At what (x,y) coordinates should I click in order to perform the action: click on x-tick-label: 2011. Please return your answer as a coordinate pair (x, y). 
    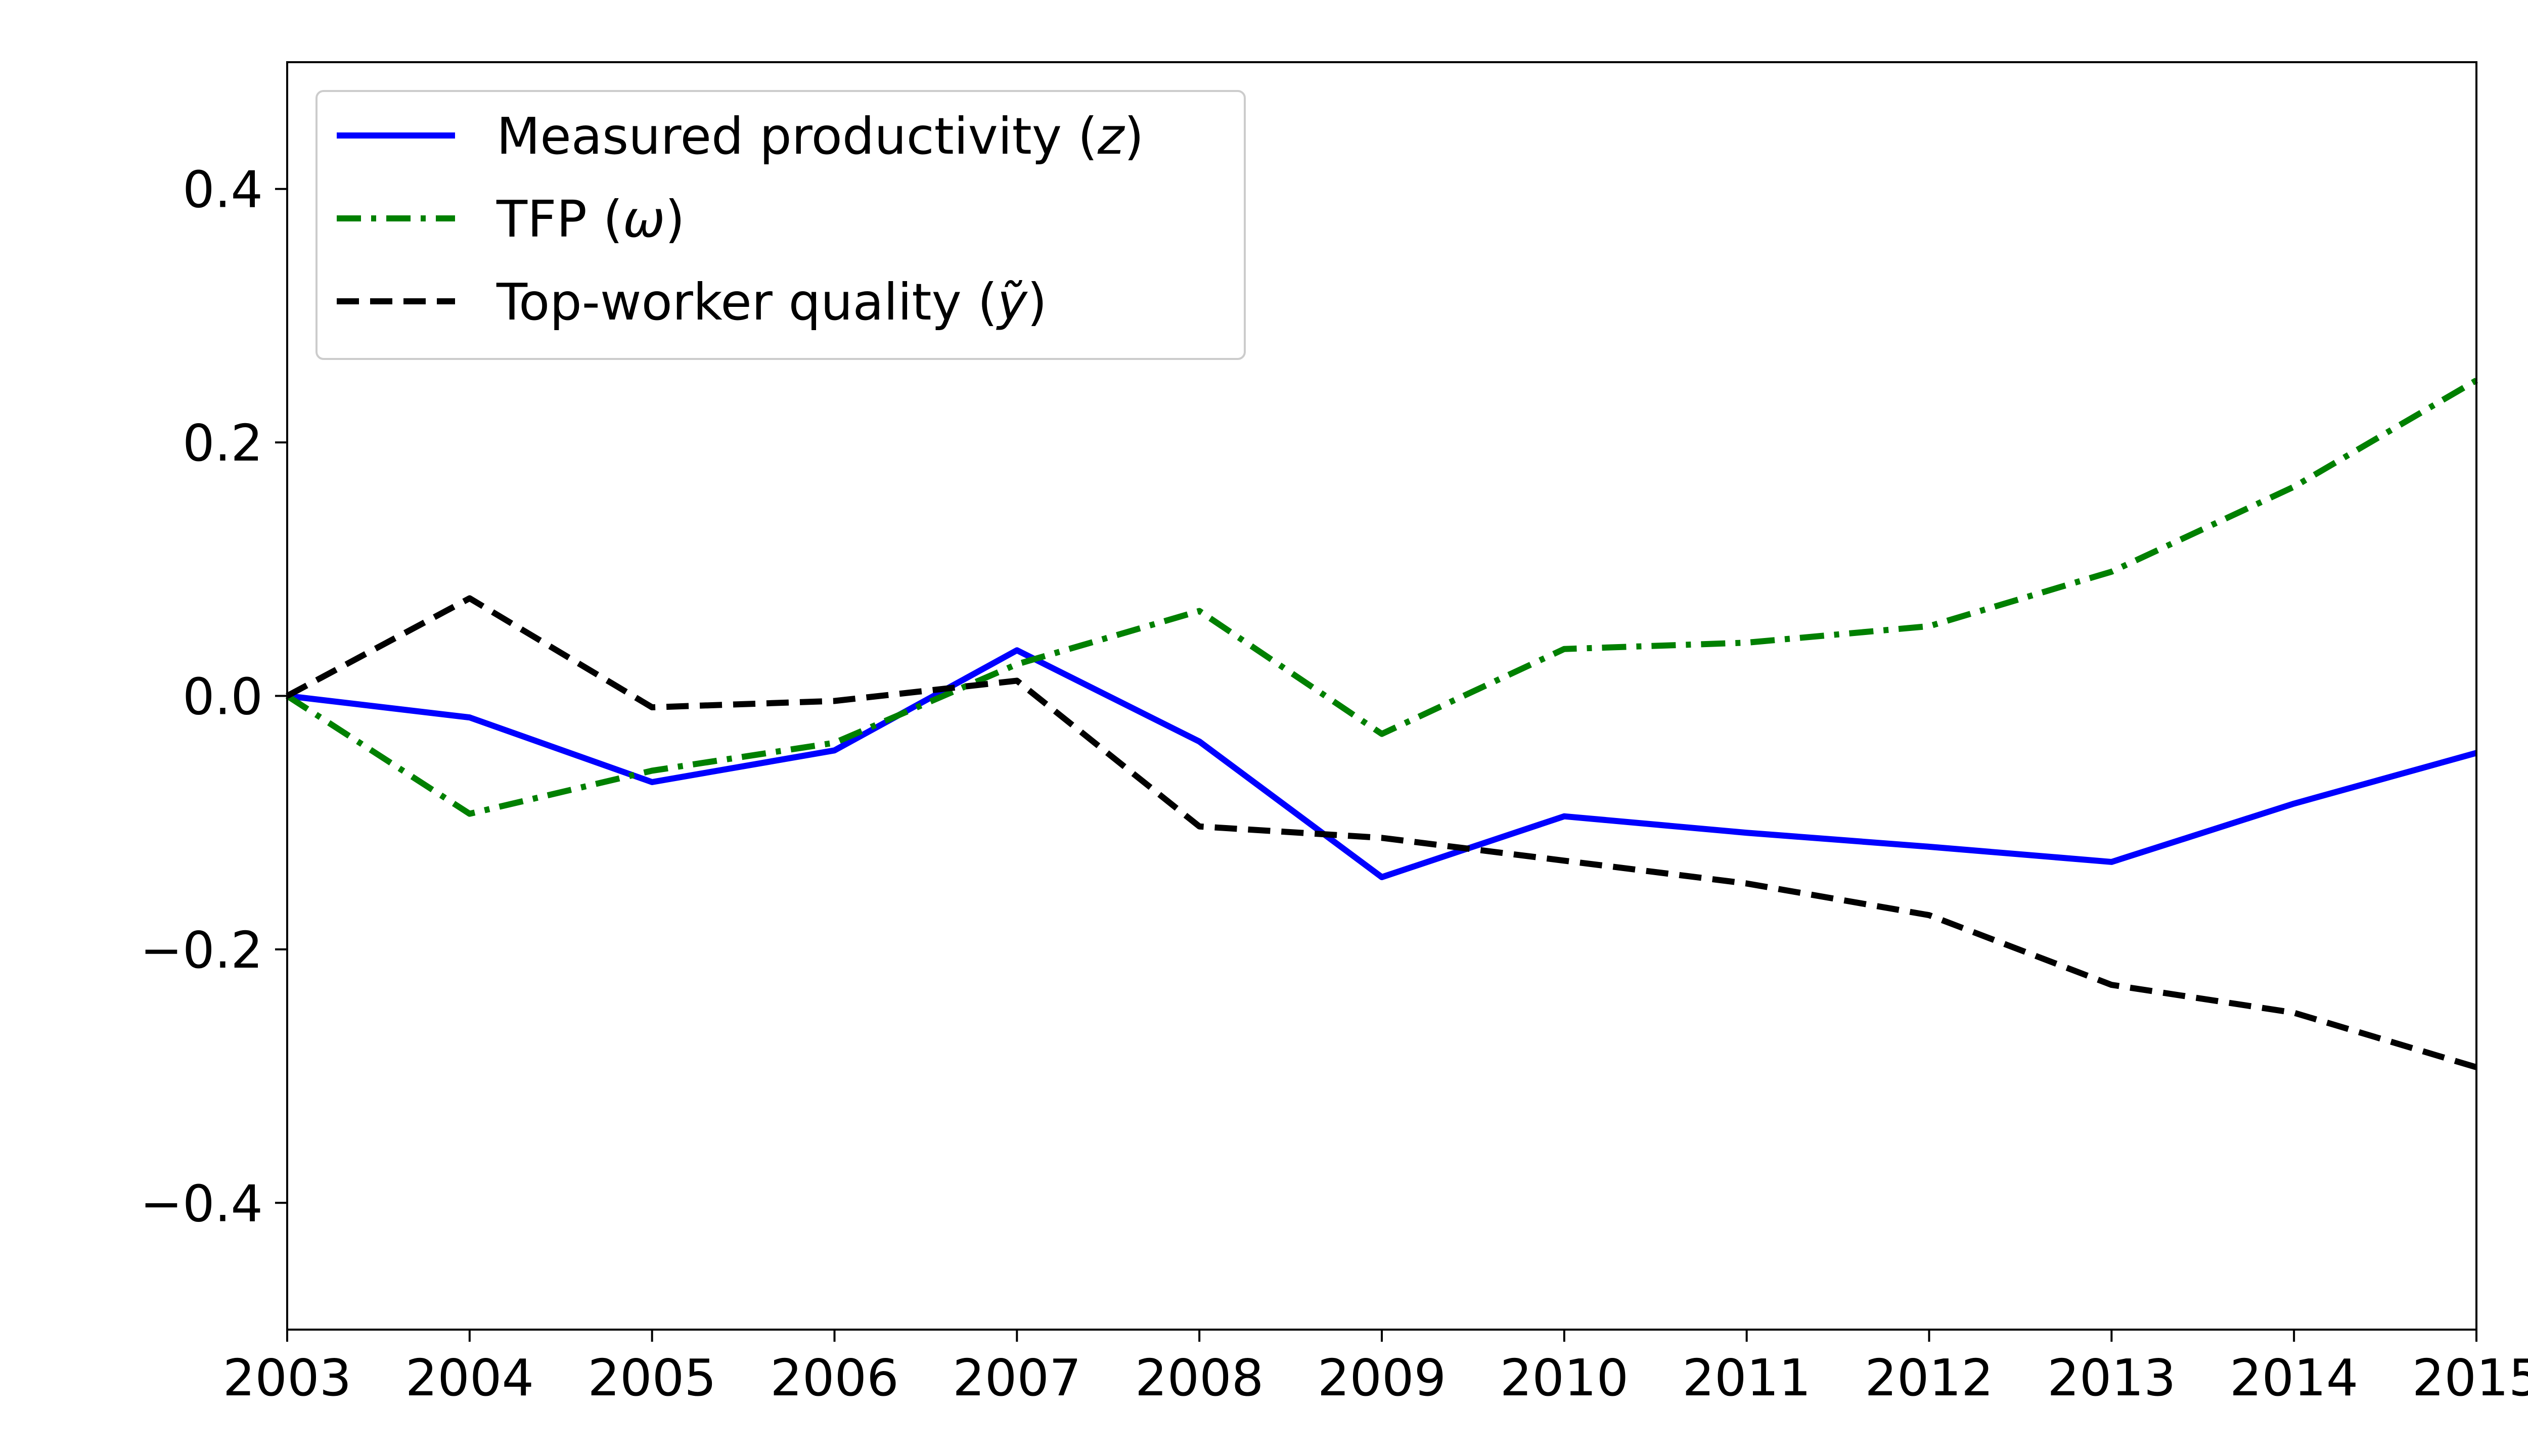
    Looking at the image, I should click on (1747, 1377).